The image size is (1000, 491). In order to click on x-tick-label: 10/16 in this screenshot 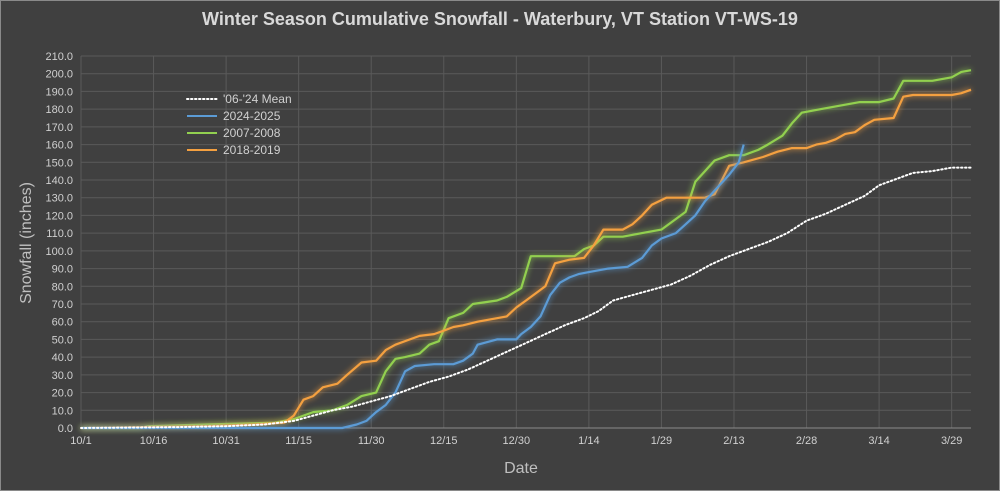, I will do `click(154, 441)`.